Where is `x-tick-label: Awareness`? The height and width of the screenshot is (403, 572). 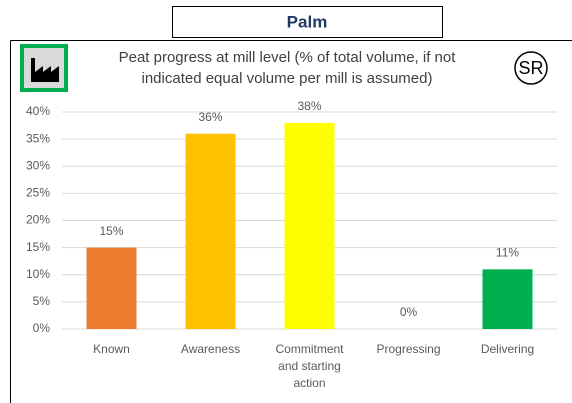
x-tick-label: Awareness is located at coordinates (210, 349).